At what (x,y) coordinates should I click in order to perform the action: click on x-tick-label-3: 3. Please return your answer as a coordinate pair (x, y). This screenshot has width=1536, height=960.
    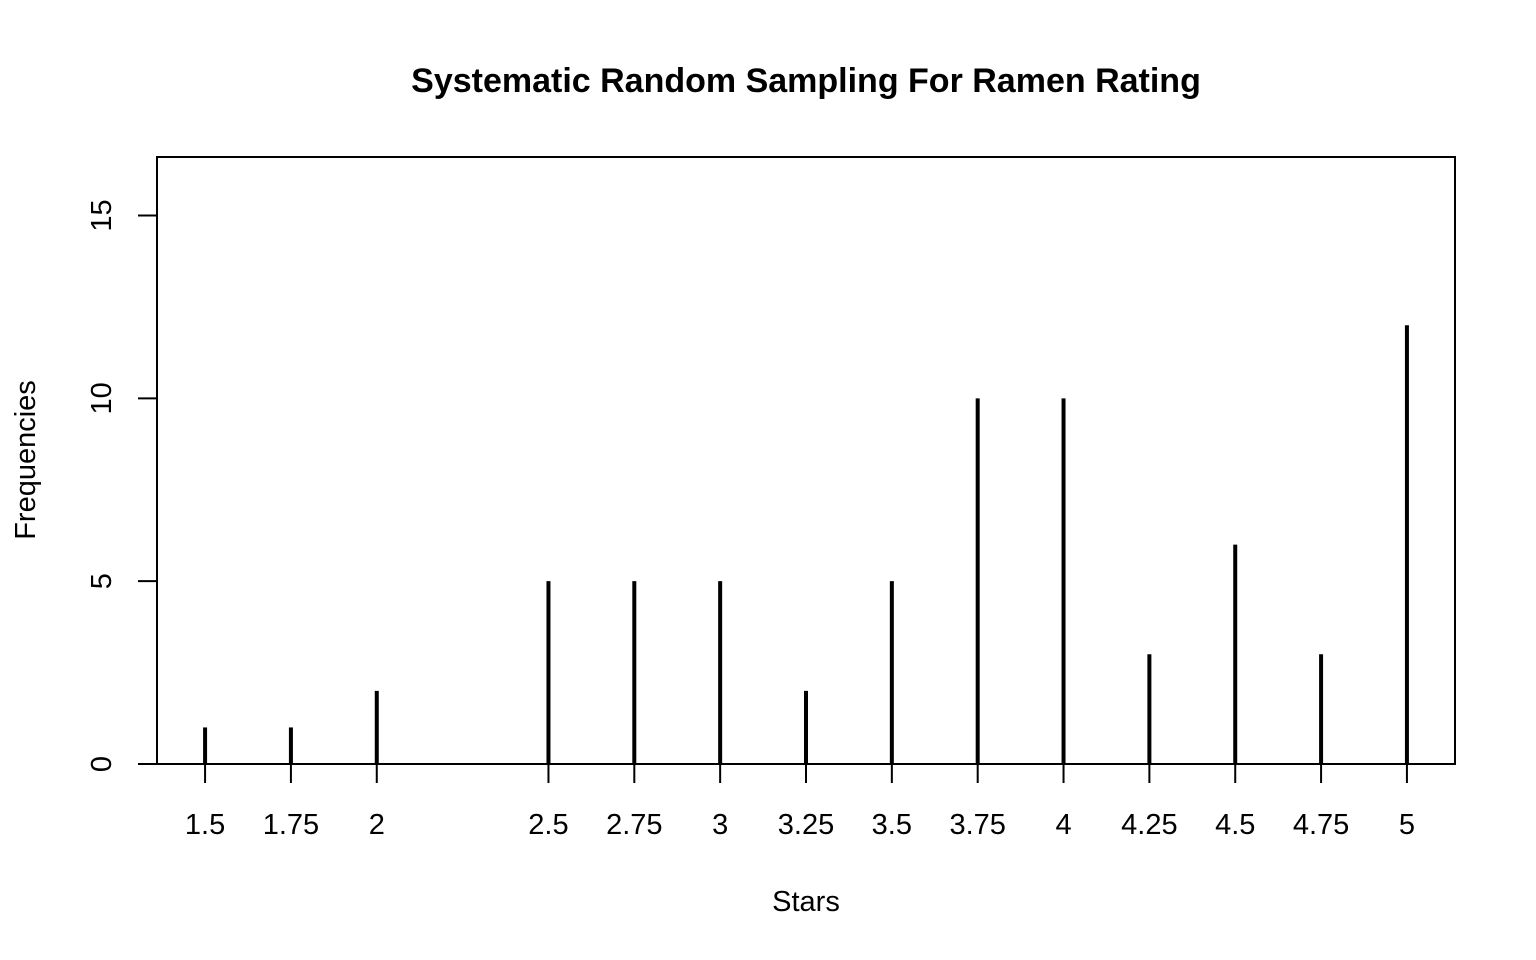
    Looking at the image, I should click on (720, 825).